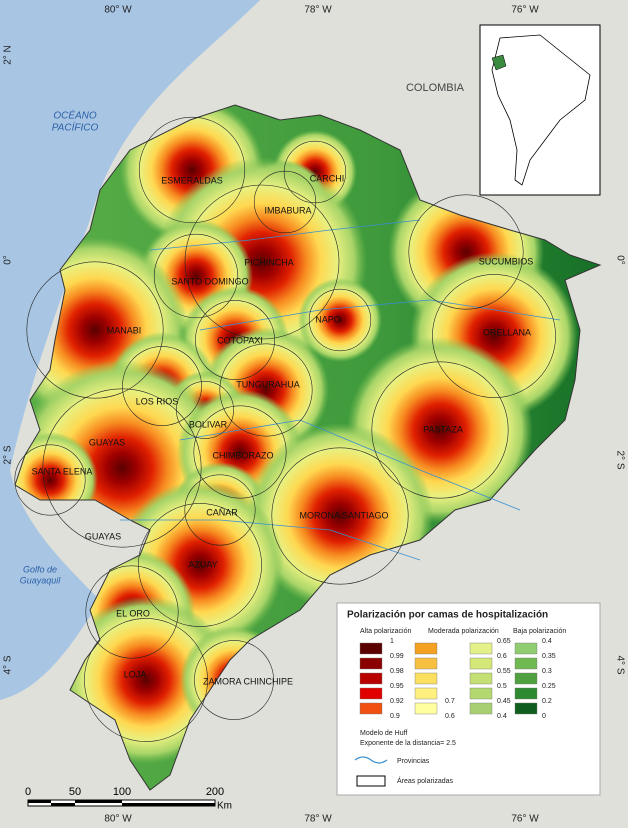  What do you see at coordinates (539, 631) in the screenshot?
I see `legend-group: Baja polarización` at bounding box center [539, 631].